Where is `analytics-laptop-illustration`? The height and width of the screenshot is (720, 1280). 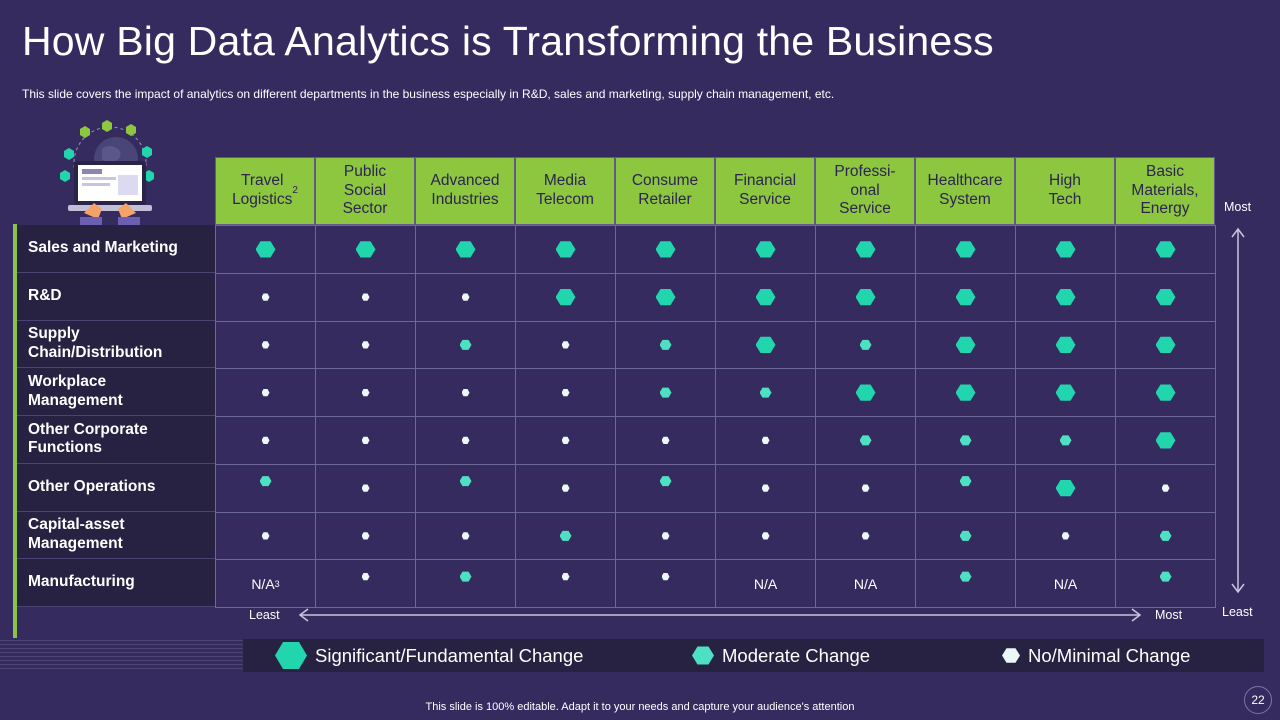
analytics-laptop-illustration is located at coordinates (107, 173).